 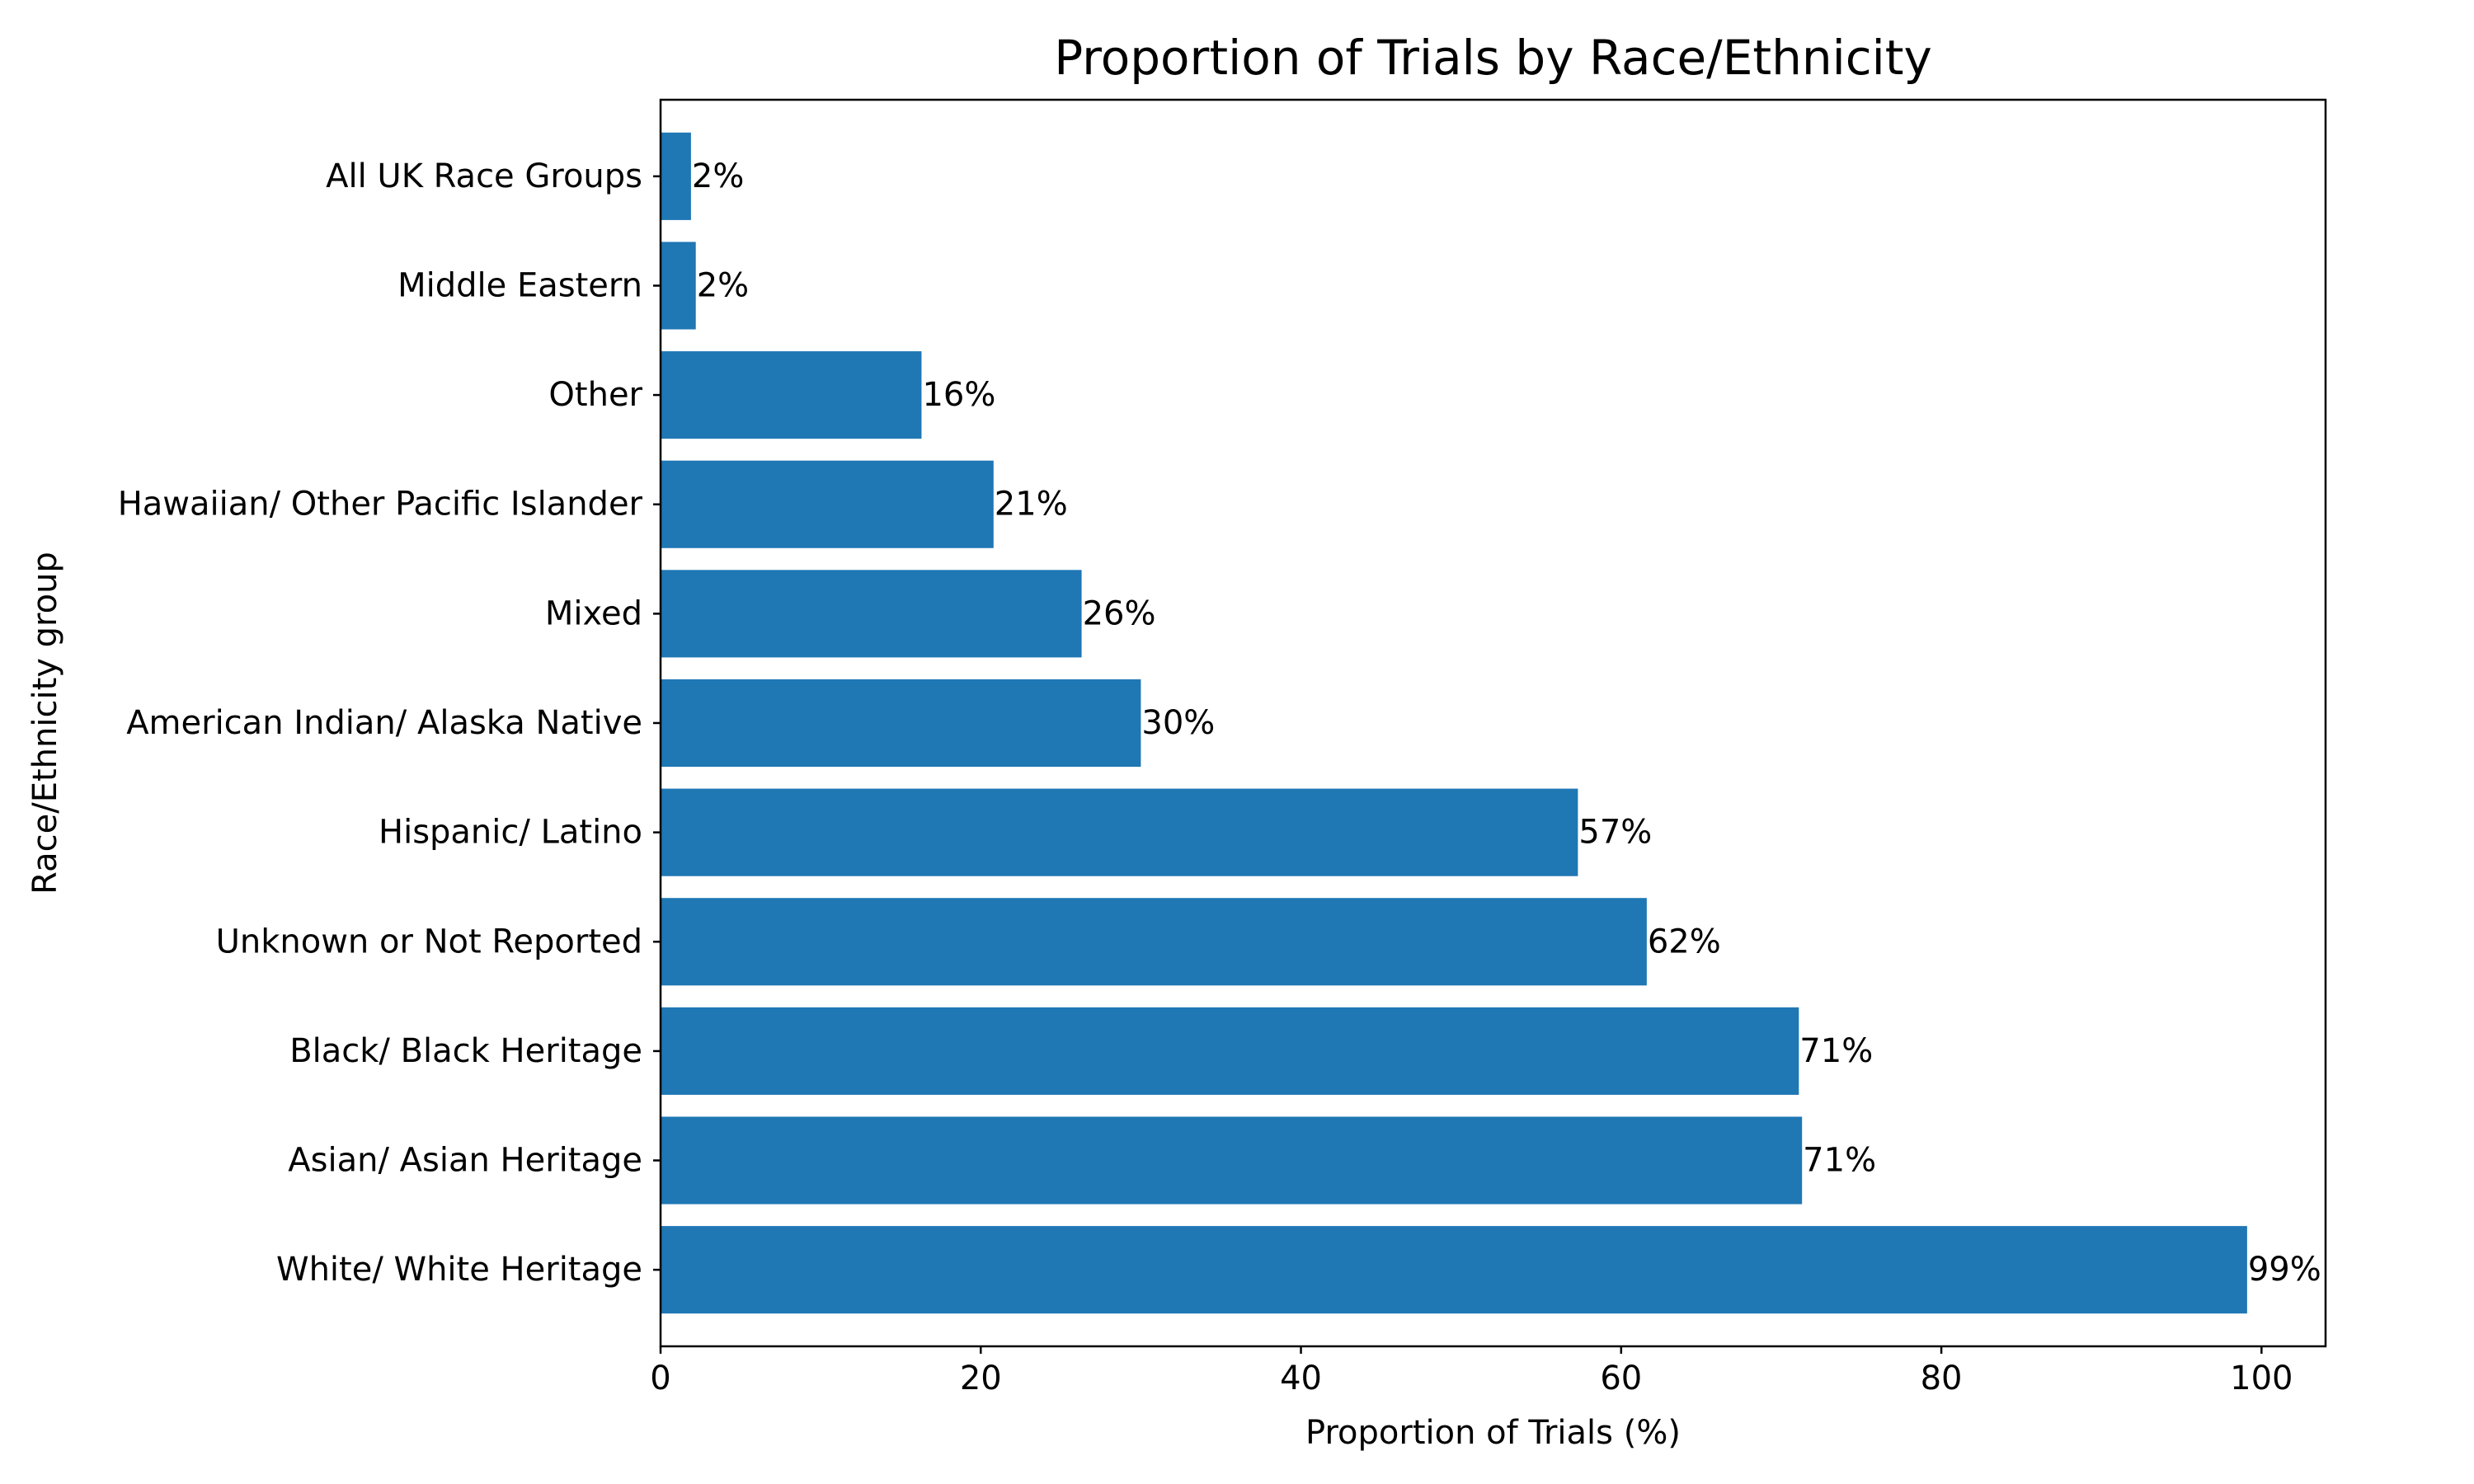 What do you see at coordinates (593, 613) in the screenshot?
I see `y-tick-label: Mixed` at bounding box center [593, 613].